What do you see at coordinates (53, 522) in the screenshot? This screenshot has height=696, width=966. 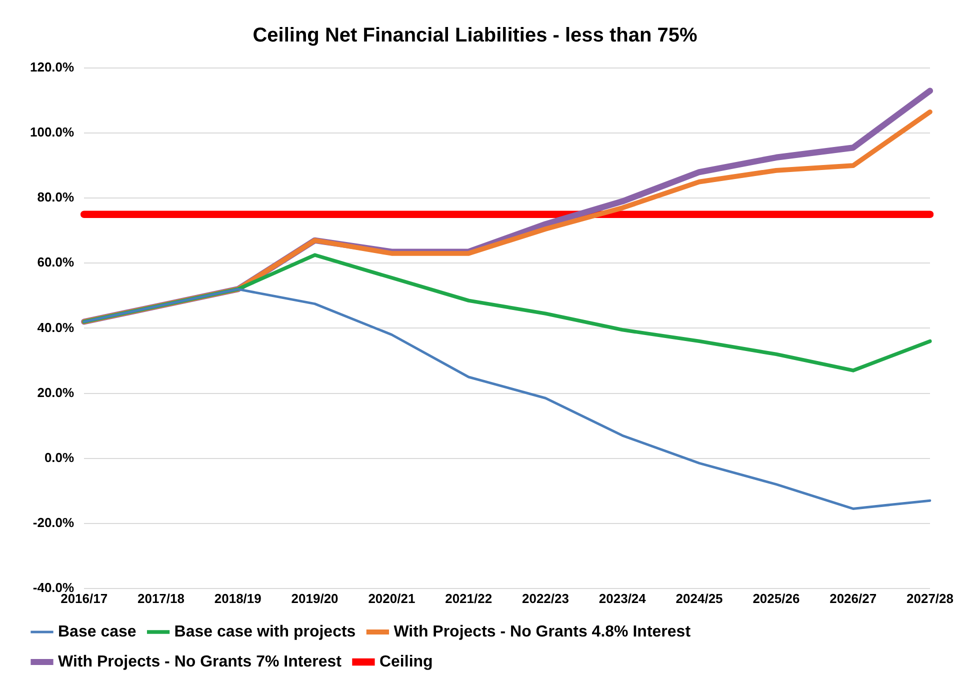 I see `y-tick-label: -20.0%` at bounding box center [53, 522].